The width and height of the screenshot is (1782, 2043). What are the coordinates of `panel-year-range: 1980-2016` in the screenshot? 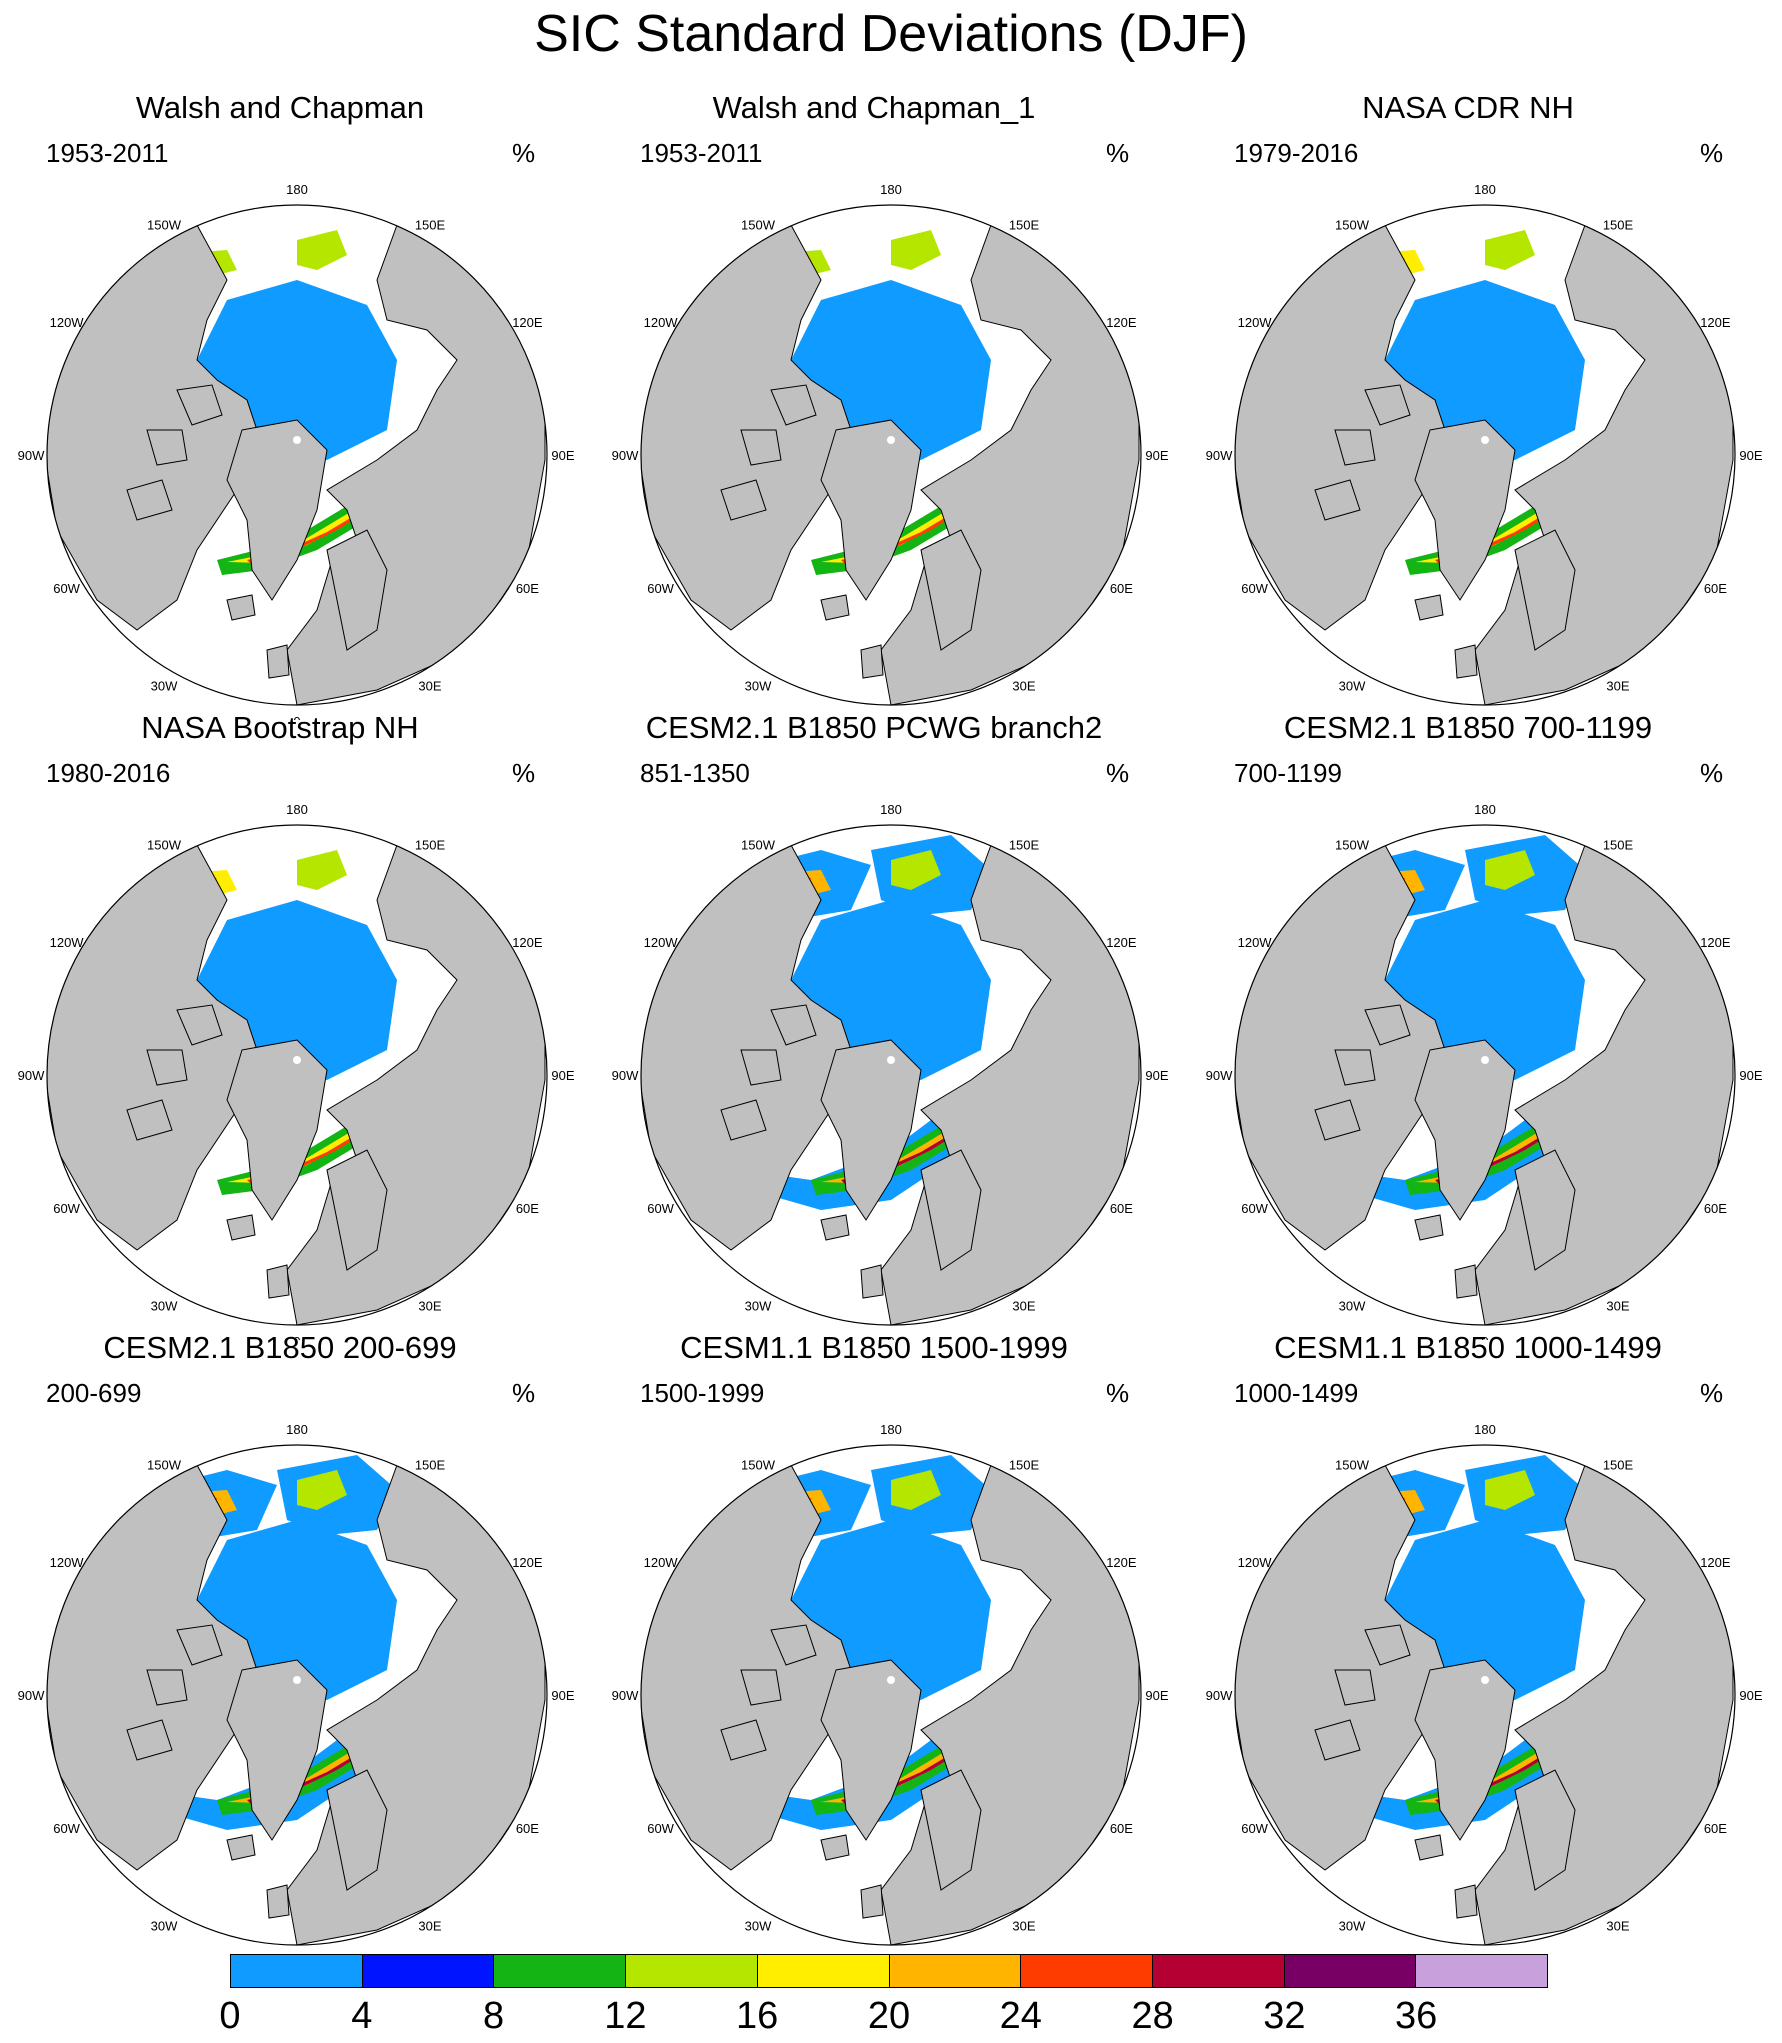 It's located at (108, 773).